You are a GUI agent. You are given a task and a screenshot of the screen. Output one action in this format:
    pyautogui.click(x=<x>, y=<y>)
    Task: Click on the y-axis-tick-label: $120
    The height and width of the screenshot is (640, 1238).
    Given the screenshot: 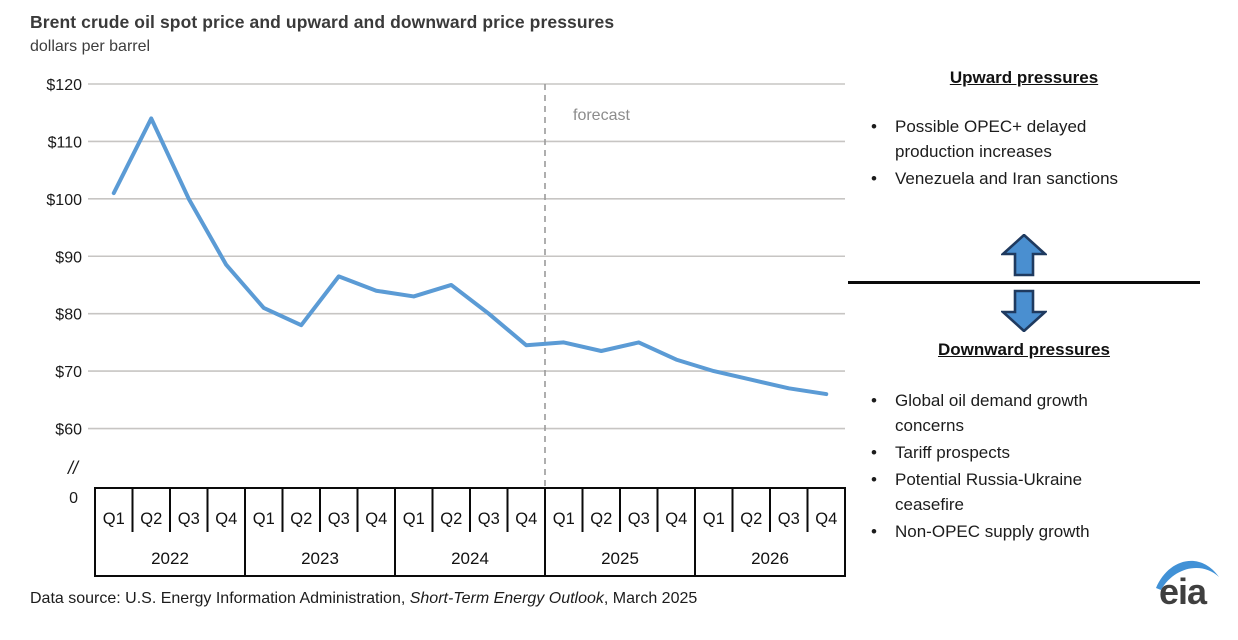 What is the action you would take?
    pyautogui.click(x=64, y=85)
    